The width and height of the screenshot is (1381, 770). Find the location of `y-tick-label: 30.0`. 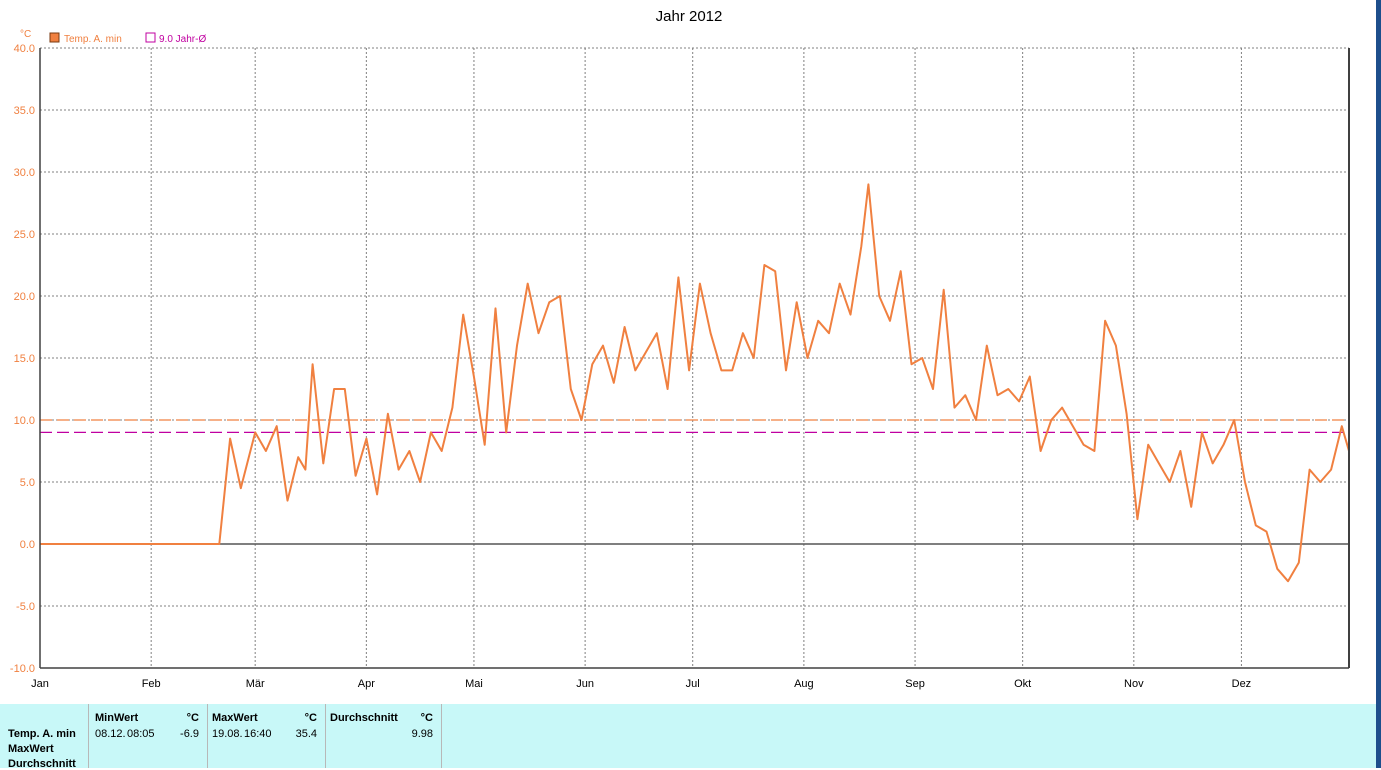

y-tick-label: 30.0 is located at coordinates (24, 173).